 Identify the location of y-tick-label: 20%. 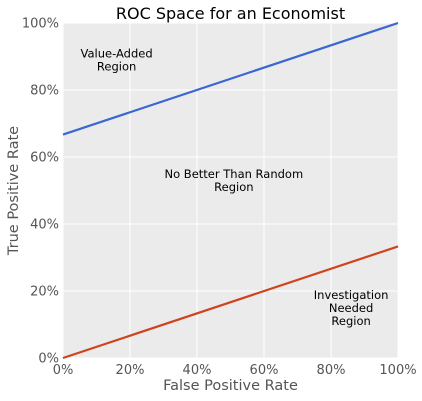
(44, 292).